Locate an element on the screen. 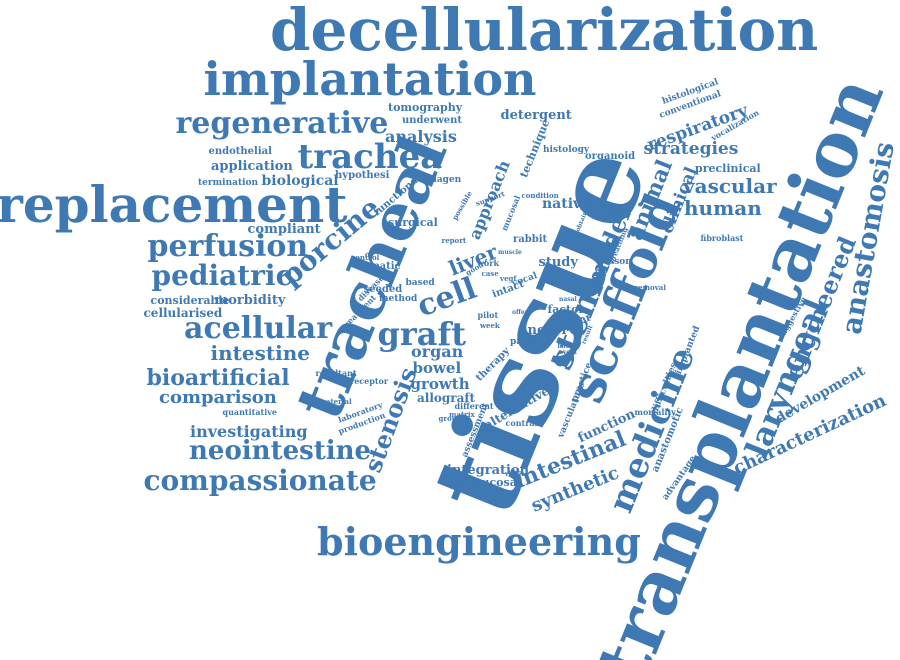 The width and height of the screenshot is (900, 660). word-regenerative: regenerative is located at coordinates (282, 123).